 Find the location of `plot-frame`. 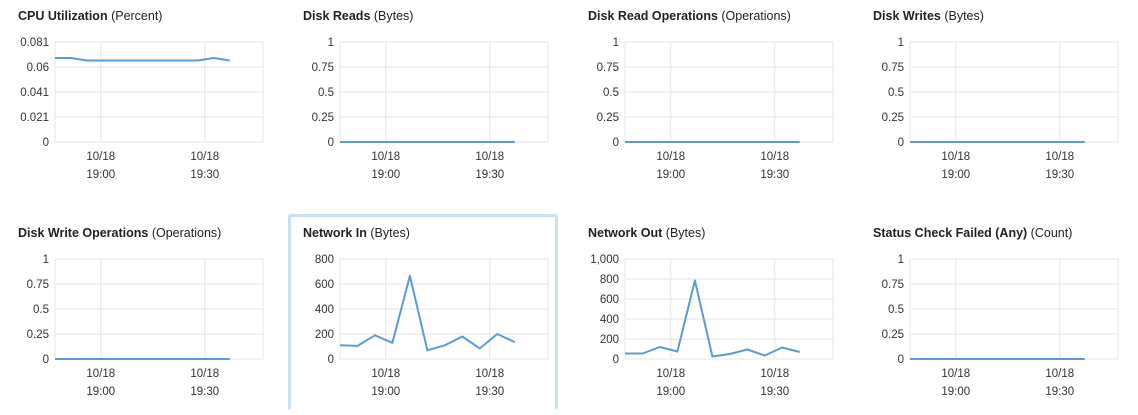

plot-frame is located at coordinates (729, 309).